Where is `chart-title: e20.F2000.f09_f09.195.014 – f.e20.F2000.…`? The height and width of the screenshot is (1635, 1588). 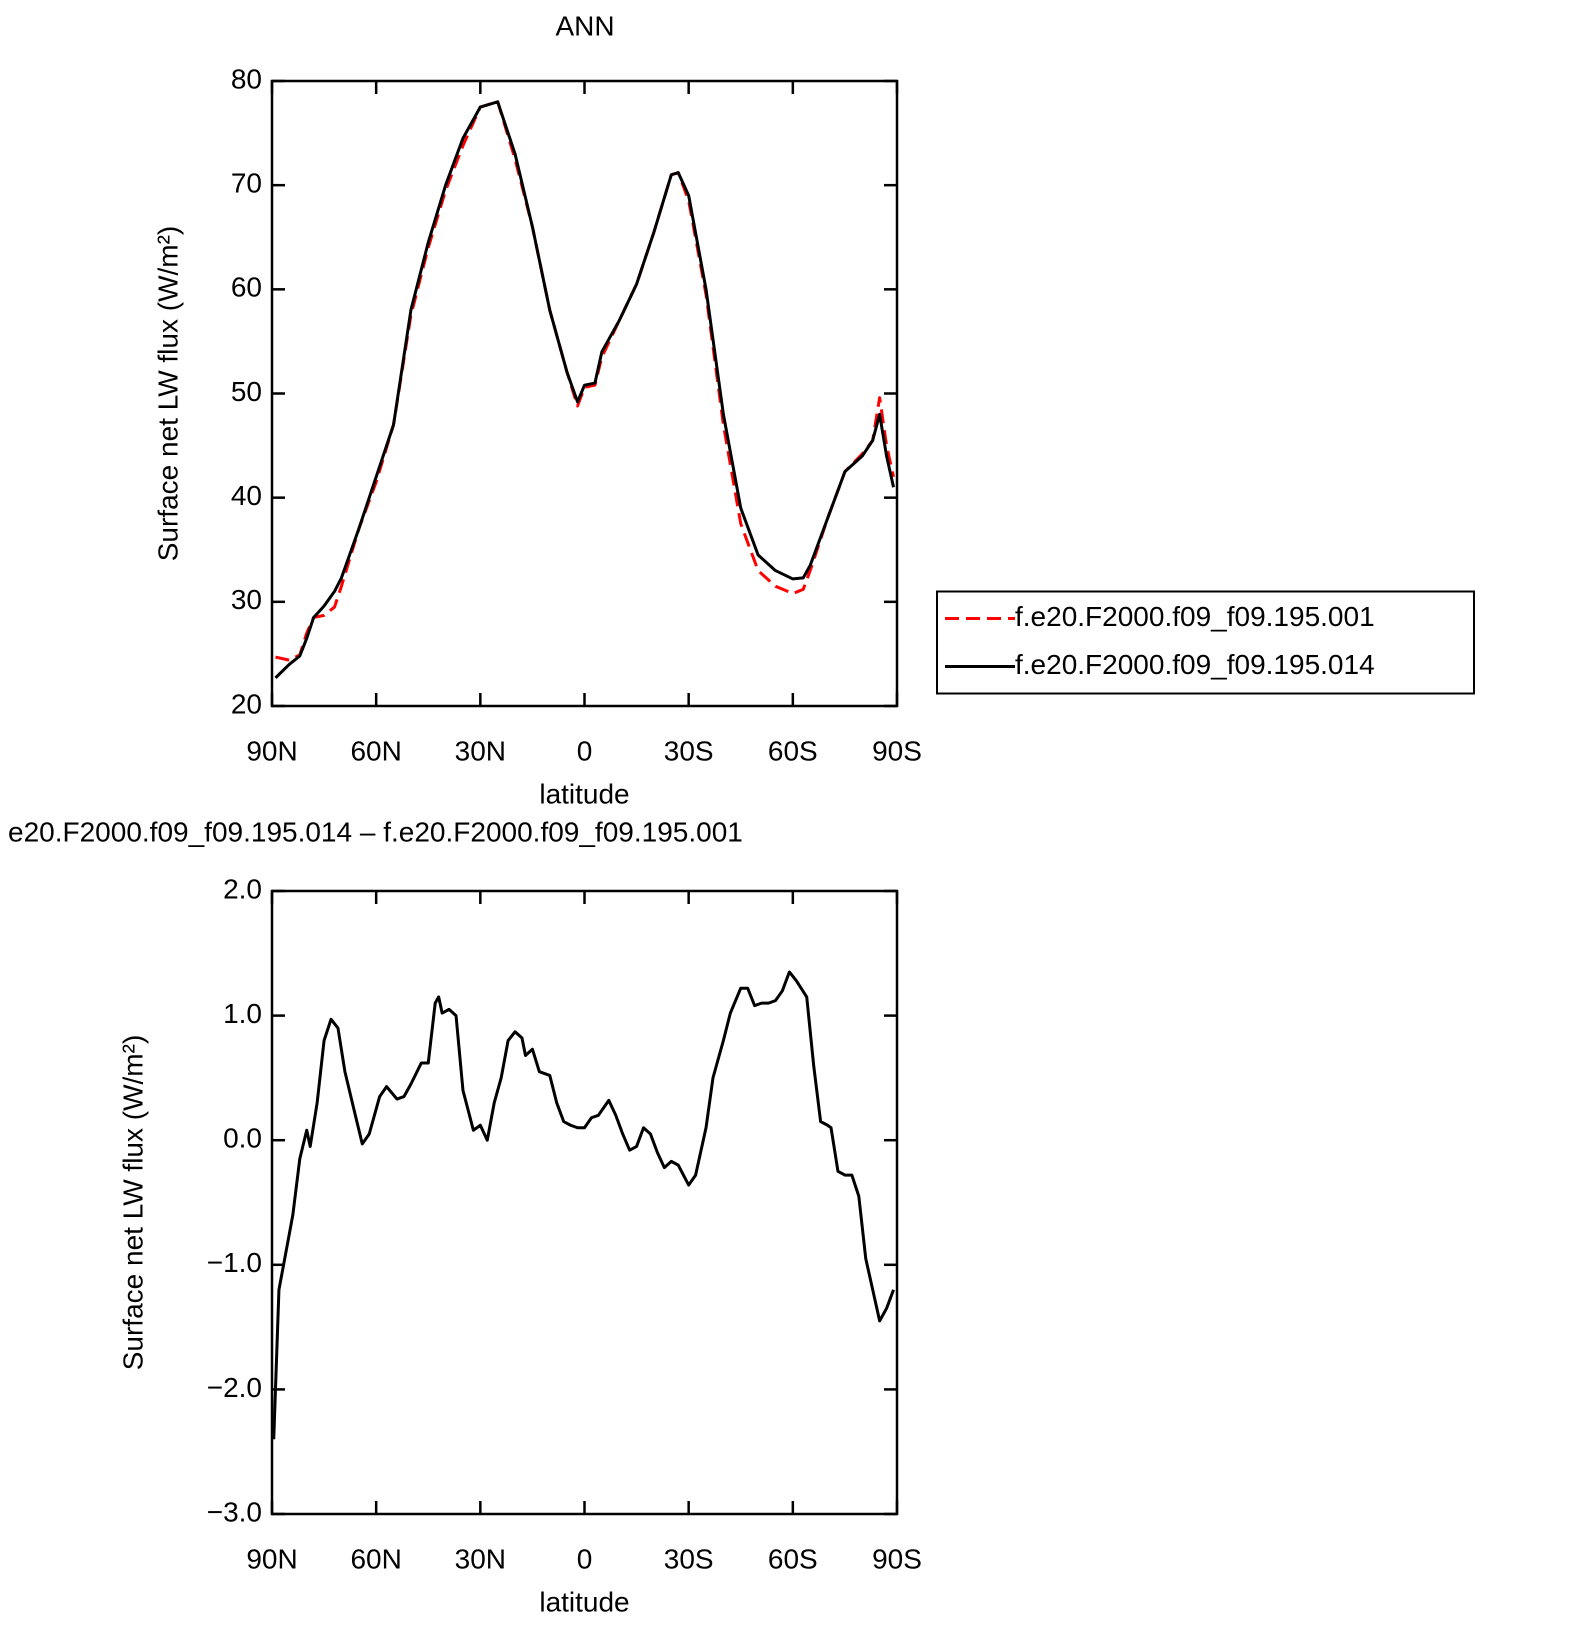 chart-title: e20.F2000.f09_f09.195.014 – f.e20.F2000.… is located at coordinates (375, 831).